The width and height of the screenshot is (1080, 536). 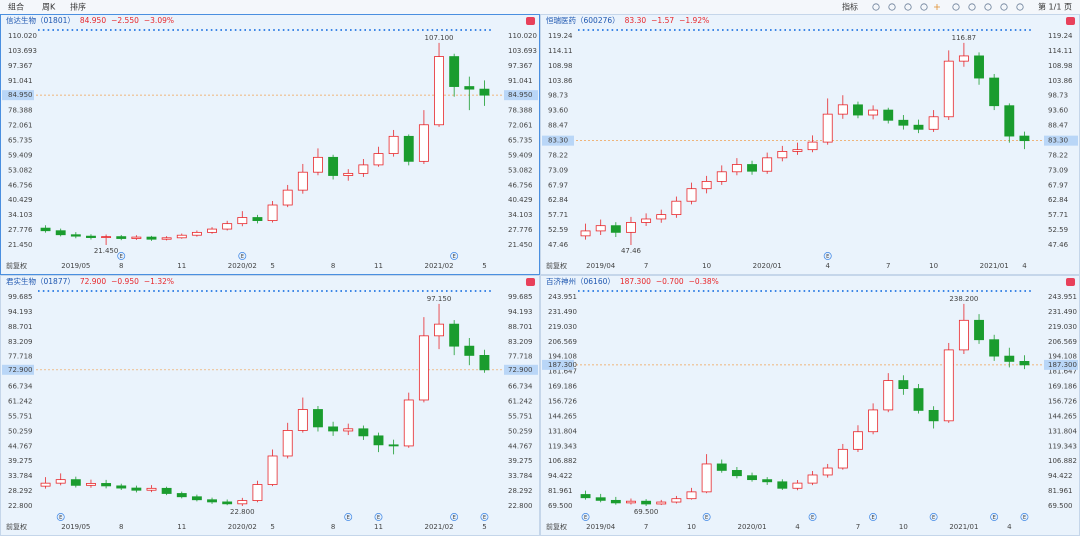 I want to click on quote-value: 72.900, so click(x=93, y=281).